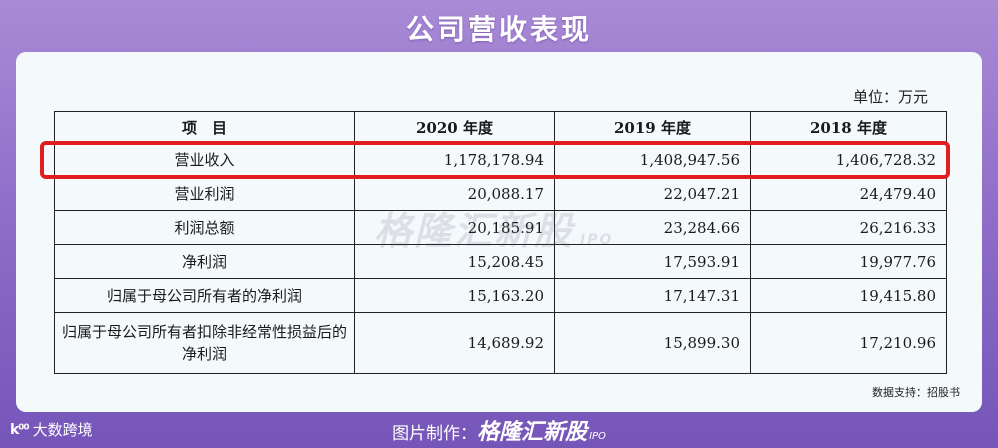 This screenshot has height=448, width=998. I want to click on unit-label: 单位：万元, so click(890, 97).